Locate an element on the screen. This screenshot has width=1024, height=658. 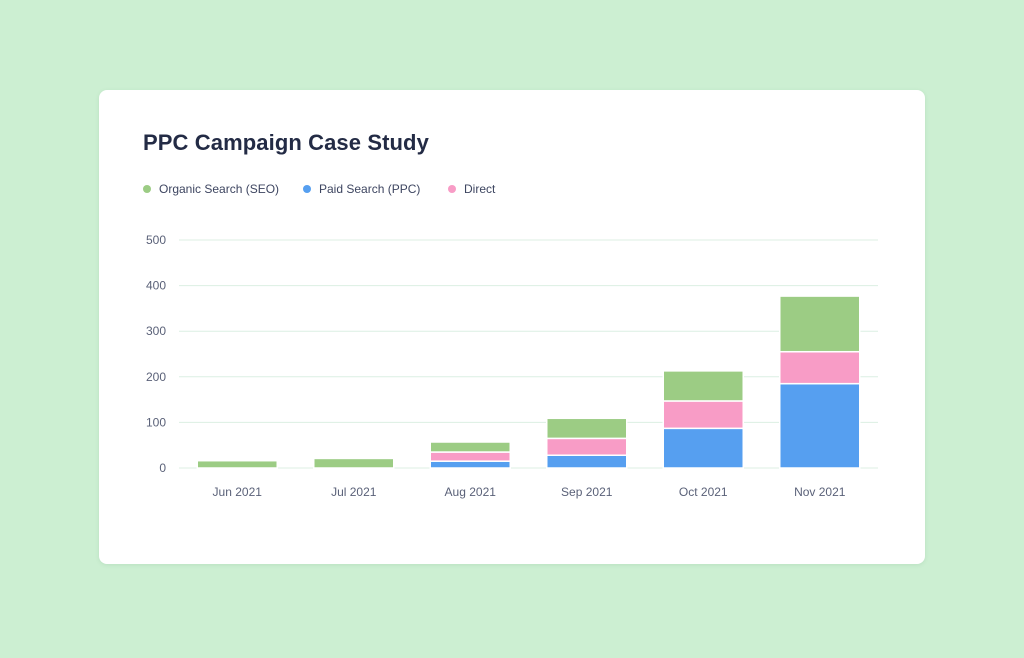
legend-item-organic-search: Organic Search (SEO) is located at coordinates (211, 189).